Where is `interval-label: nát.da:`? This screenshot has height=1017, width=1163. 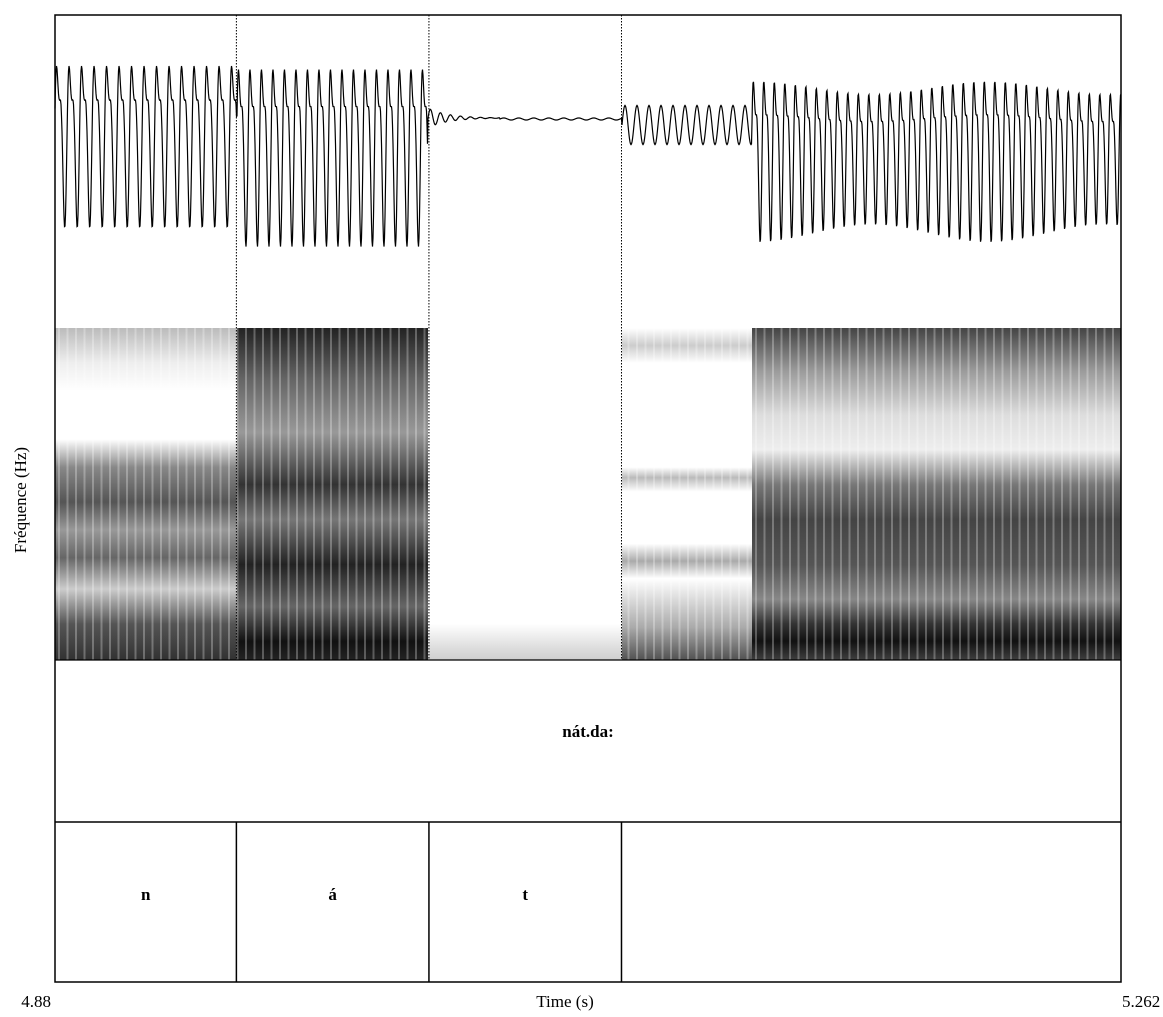
interval-label: nát.da: is located at coordinates (587, 731).